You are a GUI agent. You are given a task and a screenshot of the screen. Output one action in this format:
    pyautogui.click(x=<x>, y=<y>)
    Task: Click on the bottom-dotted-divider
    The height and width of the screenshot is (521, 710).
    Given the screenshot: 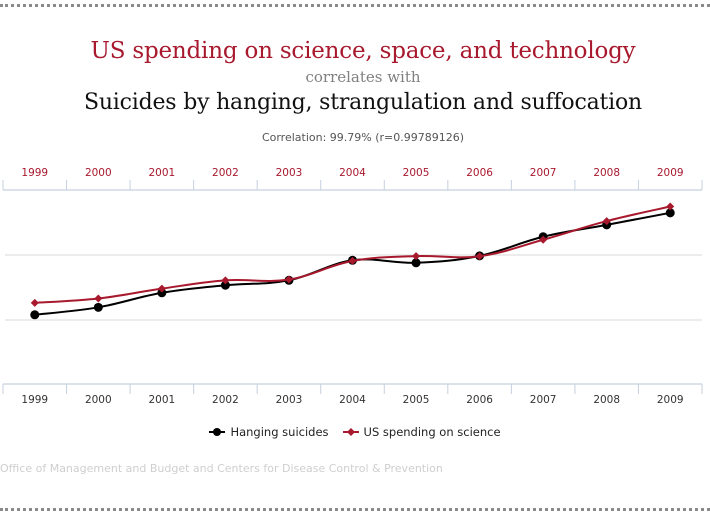 What is the action you would take?
    pyautogui.click(x=355, y=509)
    